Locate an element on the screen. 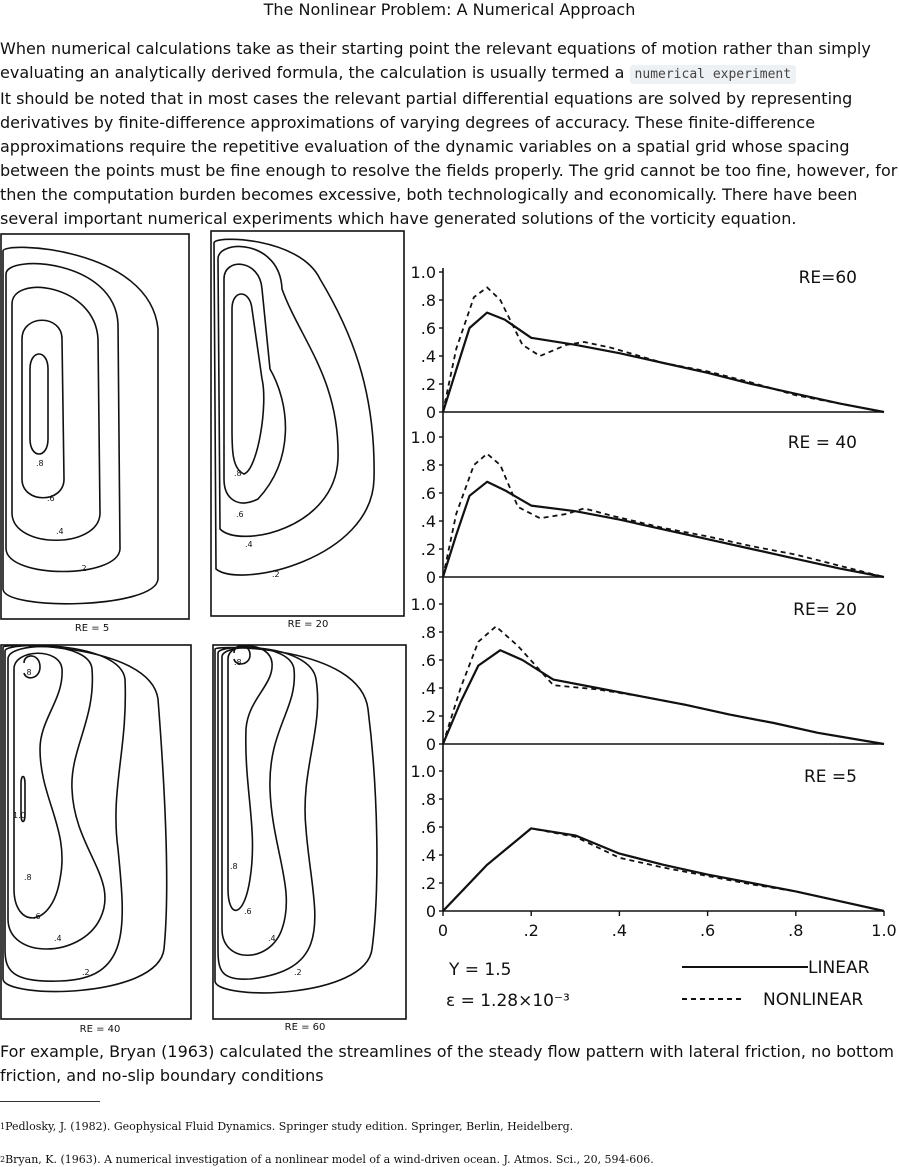  streamlines-re60 is located at coordinates (296, 819).